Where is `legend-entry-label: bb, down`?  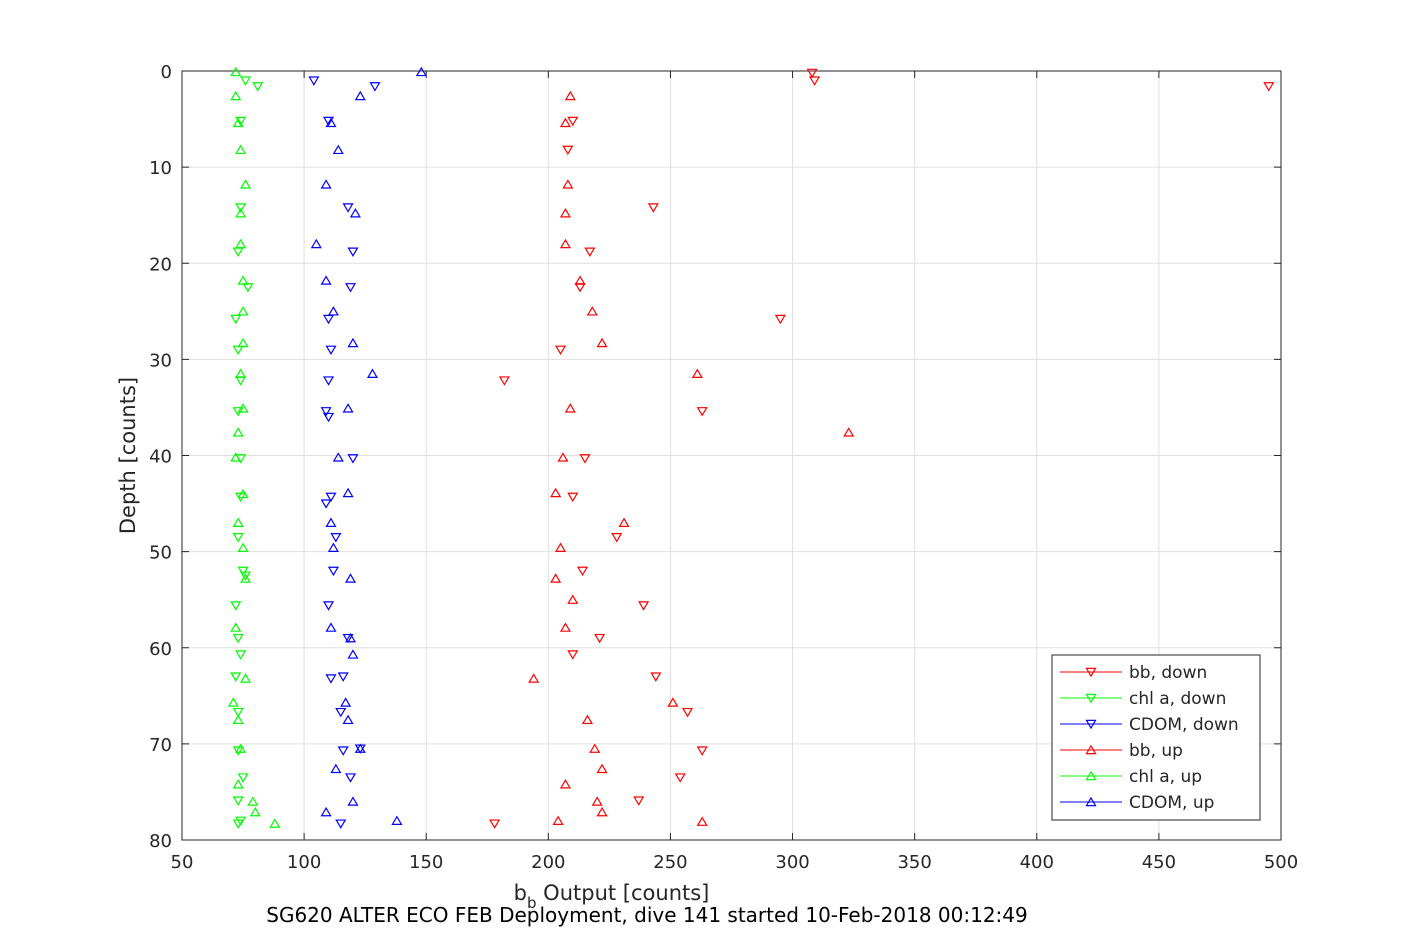 legend-entry-label: bb, down is located at coordinates (1168, 673).